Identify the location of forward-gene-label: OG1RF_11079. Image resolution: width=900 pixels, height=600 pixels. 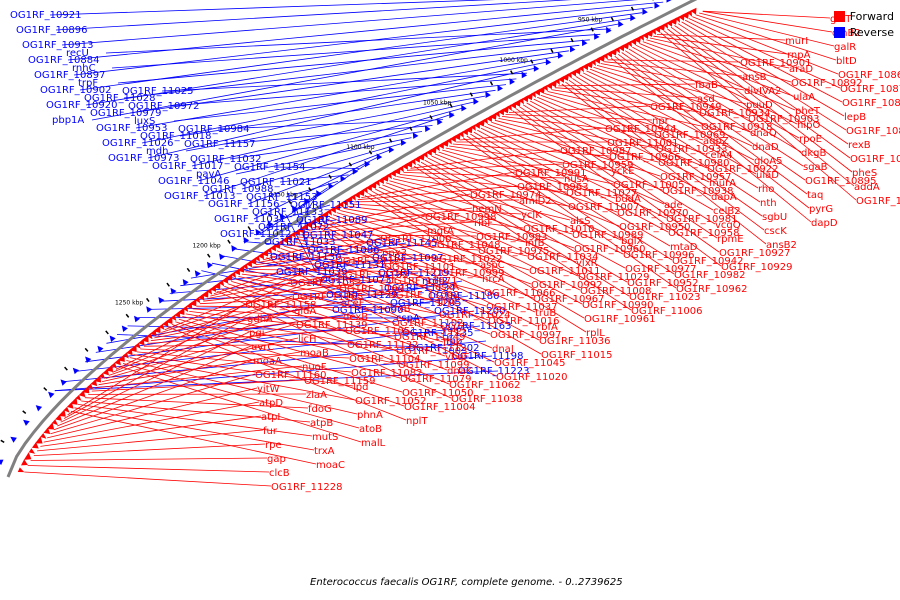
(436, 379).